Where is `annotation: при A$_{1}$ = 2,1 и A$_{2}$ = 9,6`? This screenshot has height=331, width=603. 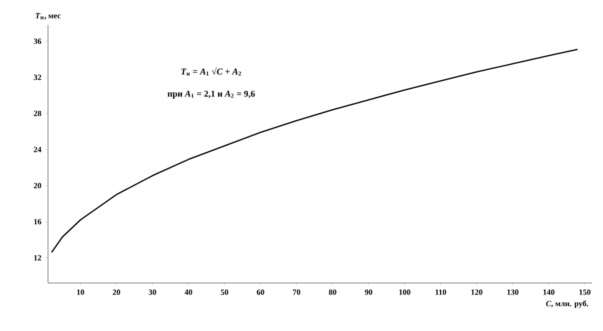 annotation: при A$_{1}$ = 2,1 и A$_{2}$ = 9,6 is located at coordinates (211, 94).